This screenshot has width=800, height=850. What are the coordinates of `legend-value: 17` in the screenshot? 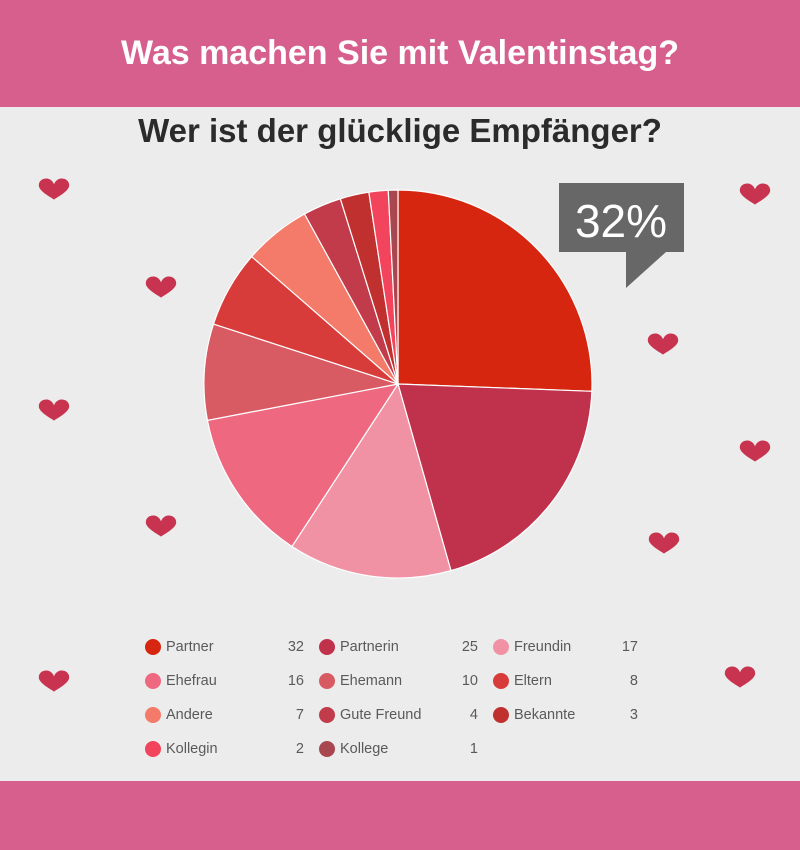 It's located at (629, 647).